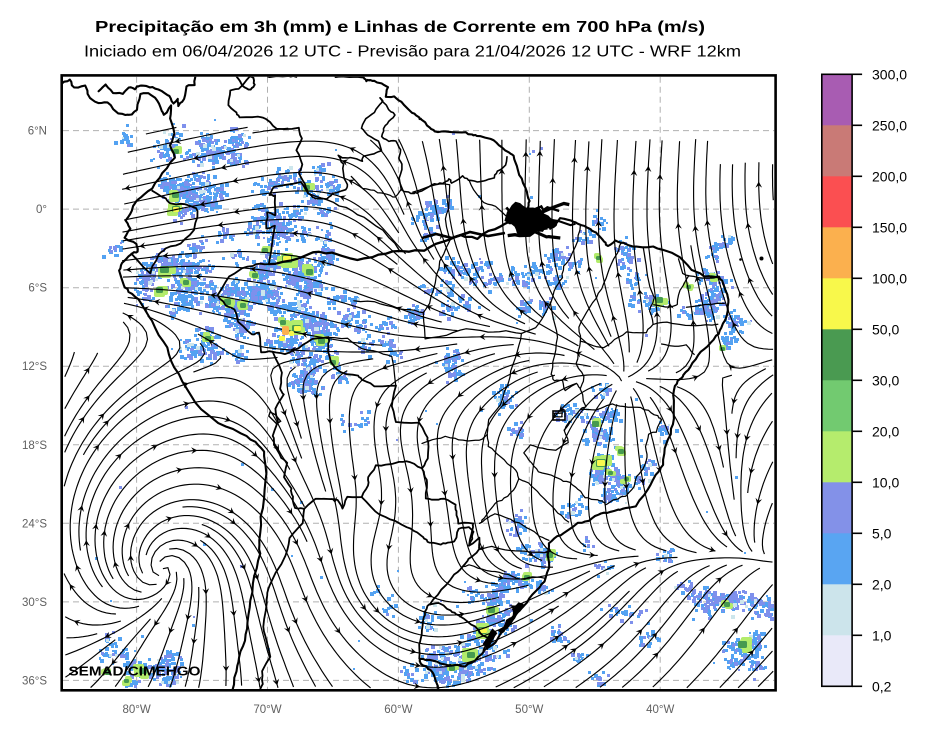  What do you see at coordinates (882, 584) in the screenshot?
I see `svg-text: 2,0` at bounding box center [882, 584].